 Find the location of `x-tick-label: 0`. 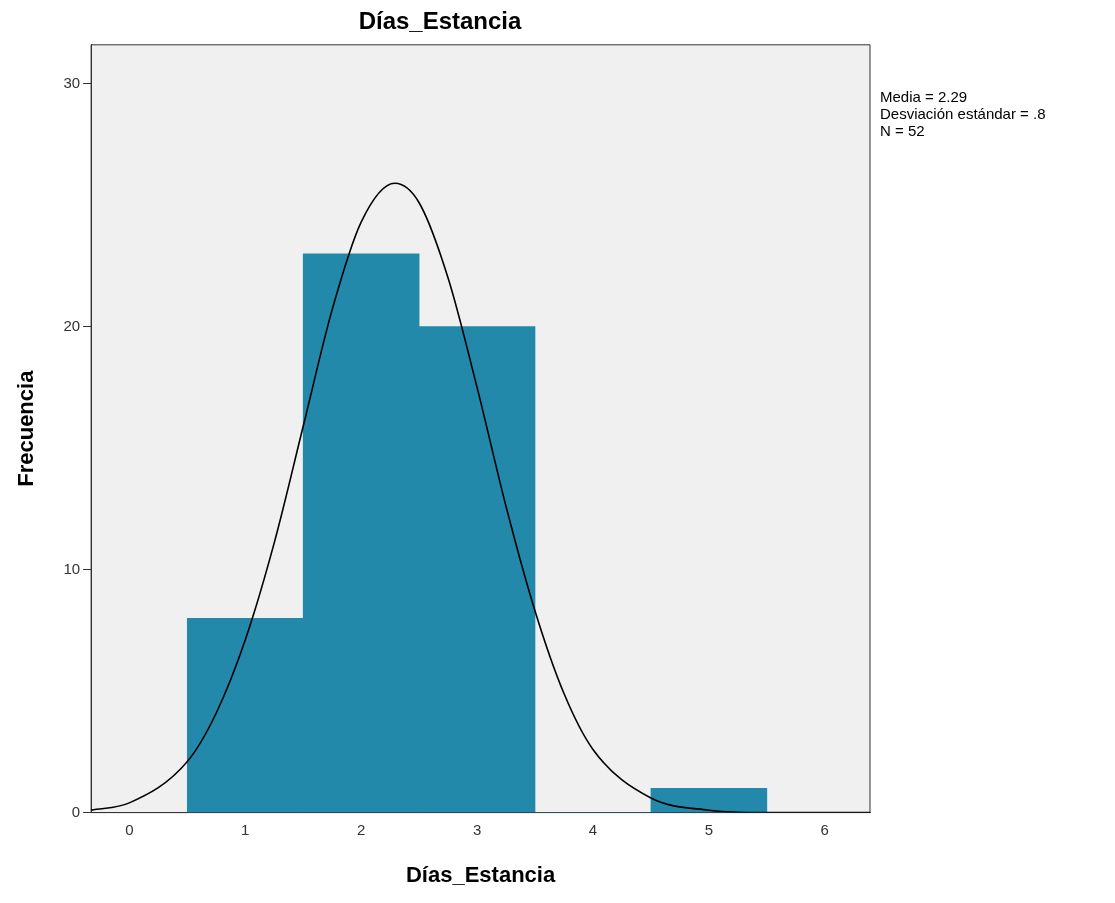

x-tick-label: 0 is located at coordinates (129, 829).